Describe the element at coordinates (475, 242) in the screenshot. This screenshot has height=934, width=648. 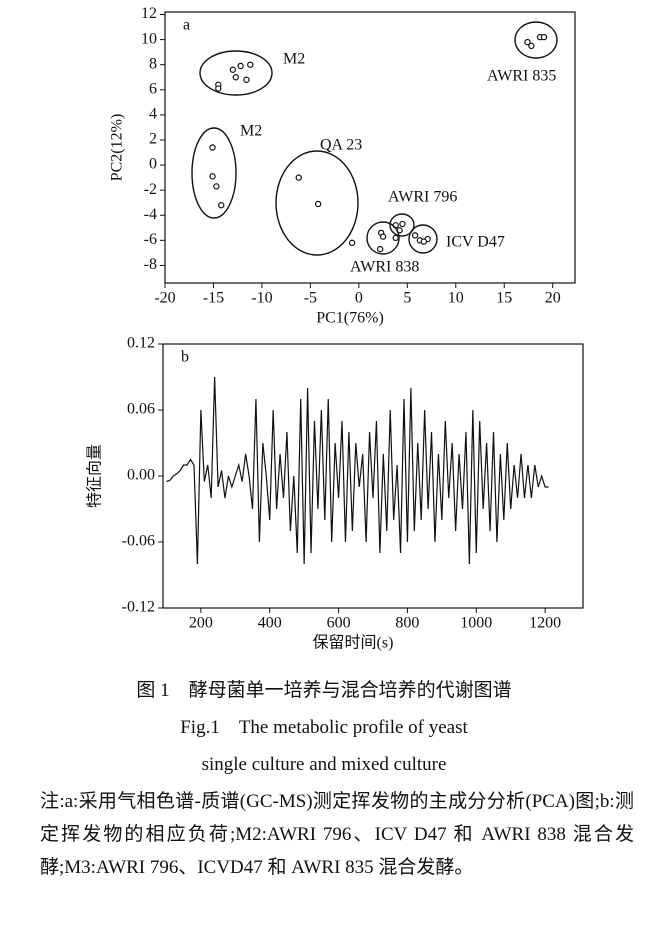
I see `group-label: ICV D47` at that location.